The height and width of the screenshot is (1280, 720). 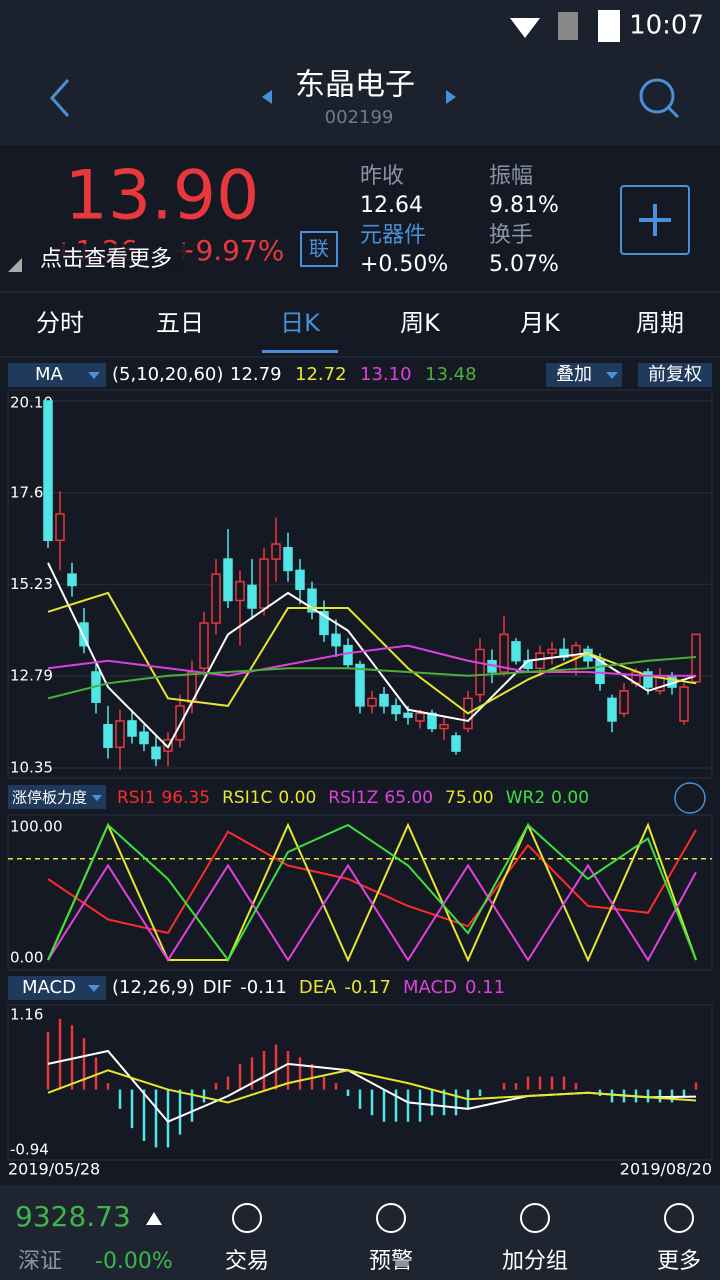 What do you see at coordinates (218, 987) in the screenshot?
I see `legend-name: DIF` at bounding box center [218, 987].